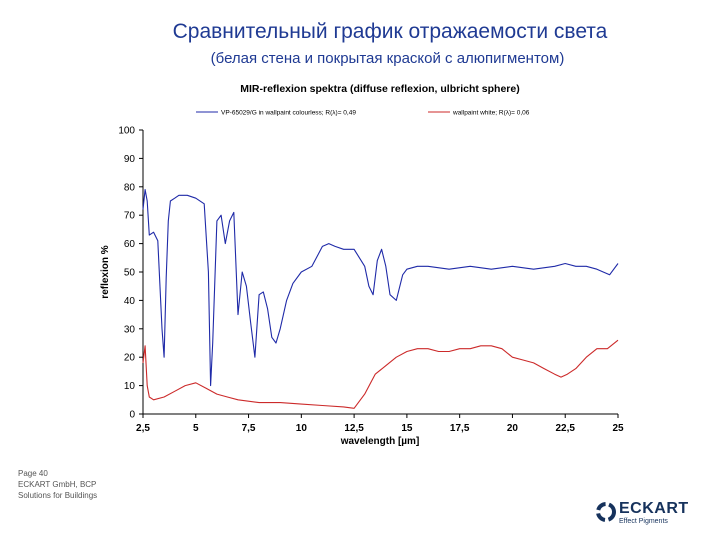 The image size is (720, 540). Describe the element at coordinates (654, 508) in the screenshot. I see `logo-name: ECKART` at that location.